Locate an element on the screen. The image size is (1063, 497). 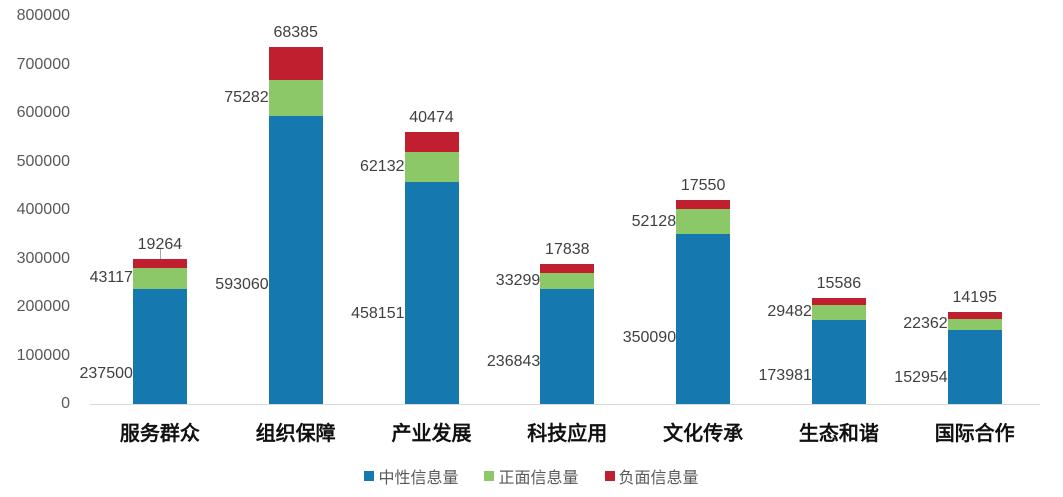
legend-item-neutral: 中性信息量 is located at coordinates (411, 476).